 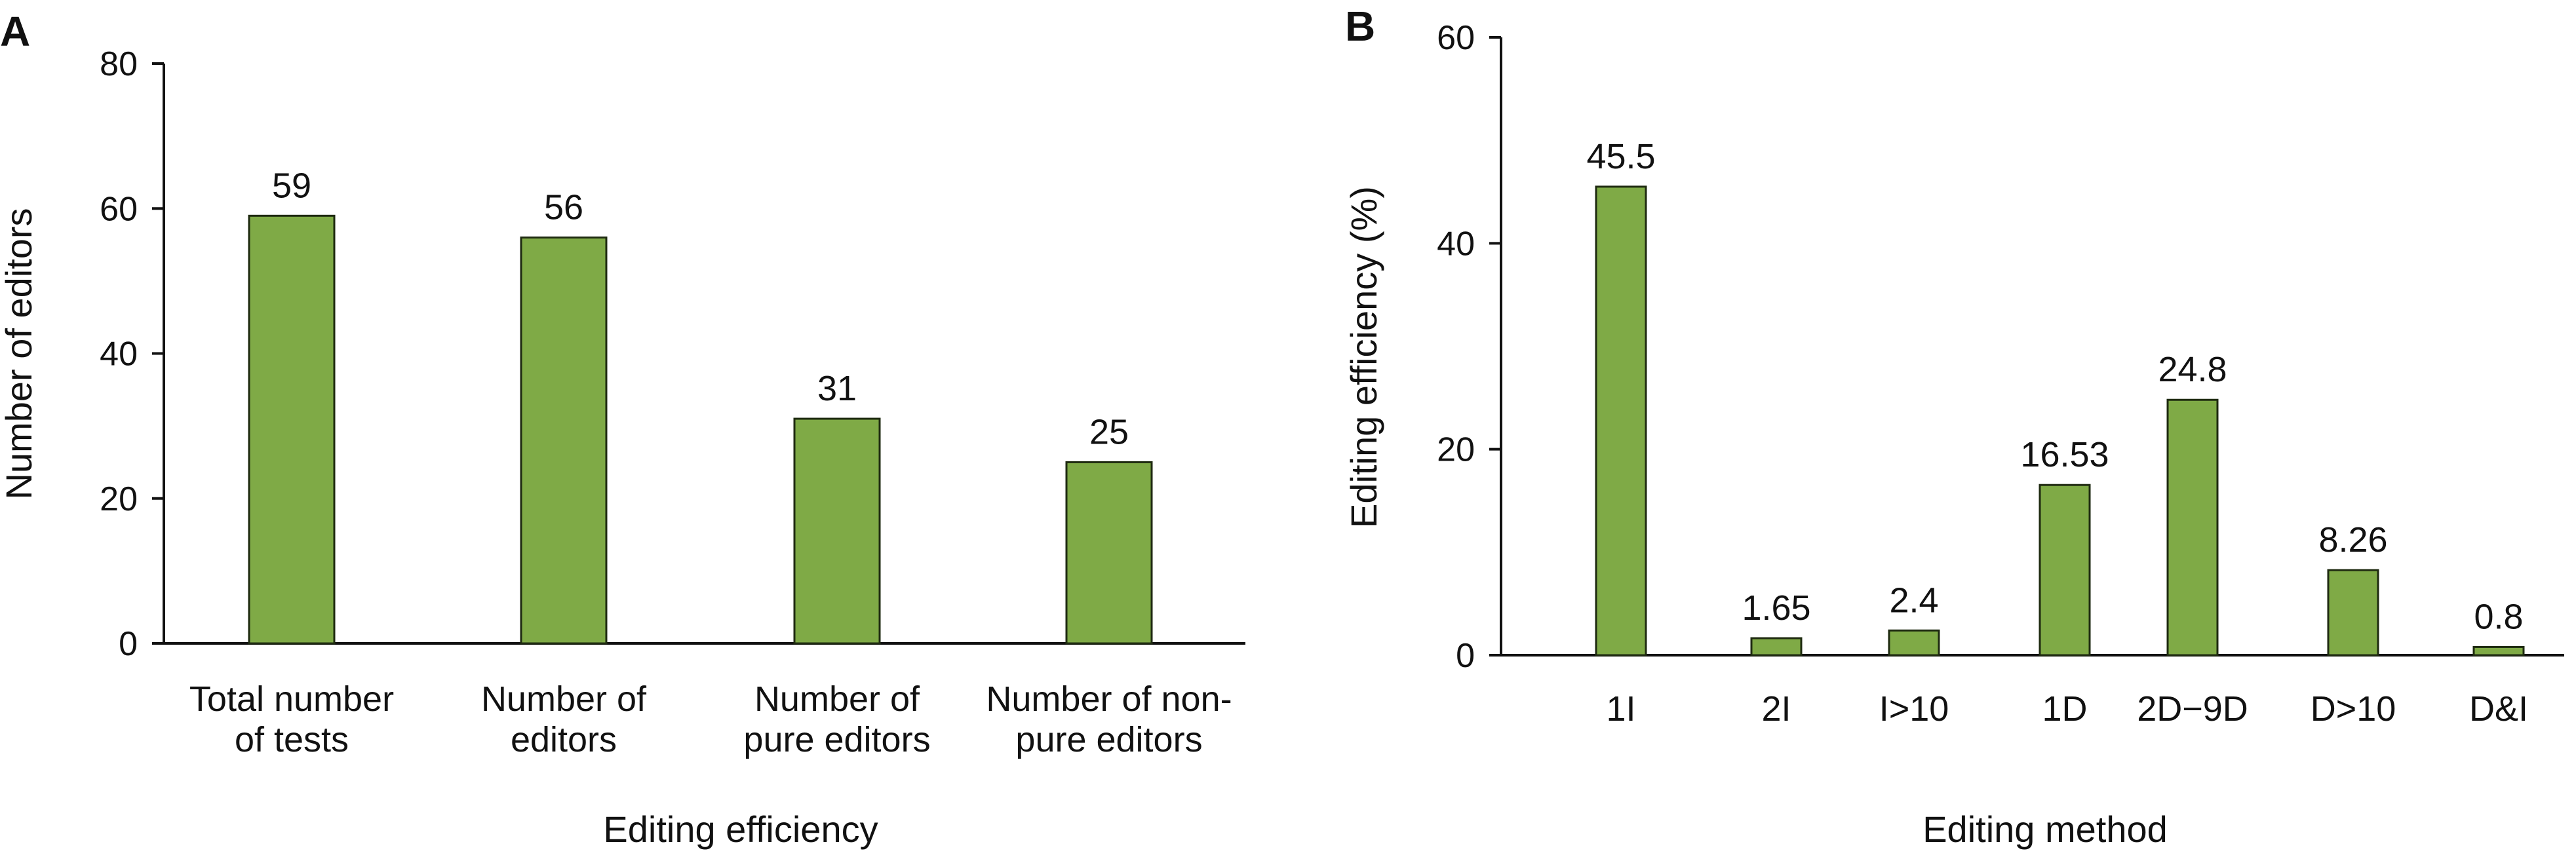 What do you see at coordinates (291, 699) in the screenshot?
I see `category-label: Total number` at bounding box center [291, 699].